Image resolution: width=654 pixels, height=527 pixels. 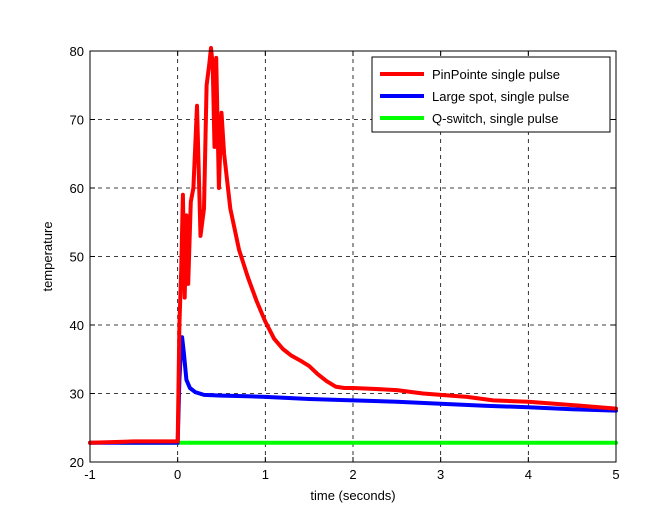 I want to click on y-tick-label: 70, so click(x=77, y=120).